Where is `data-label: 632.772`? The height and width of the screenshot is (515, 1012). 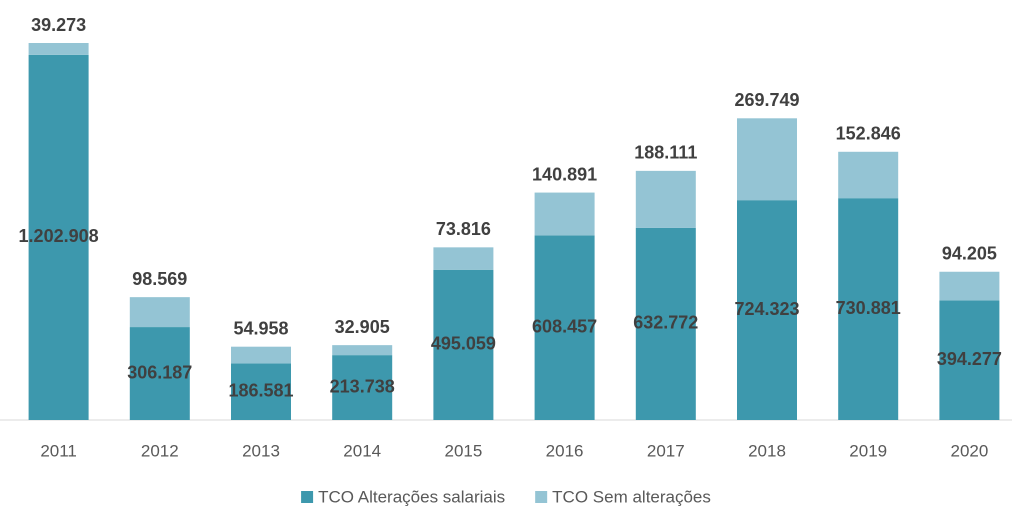
data-label: 632.772 is located at coordinates (665, 323).